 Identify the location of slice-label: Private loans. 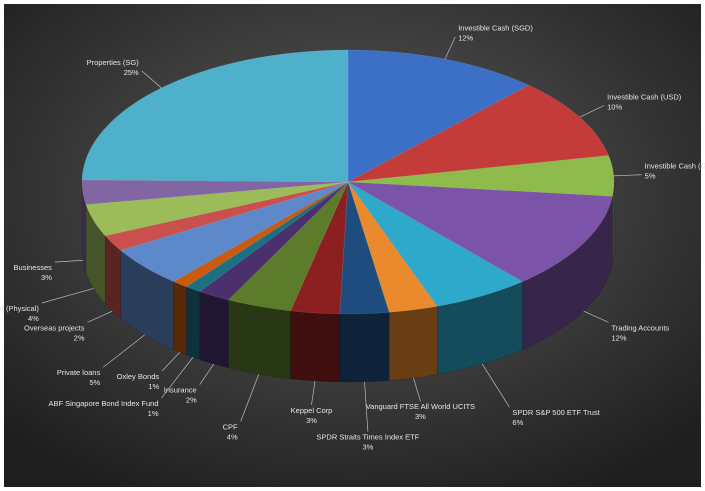
(79, 372).